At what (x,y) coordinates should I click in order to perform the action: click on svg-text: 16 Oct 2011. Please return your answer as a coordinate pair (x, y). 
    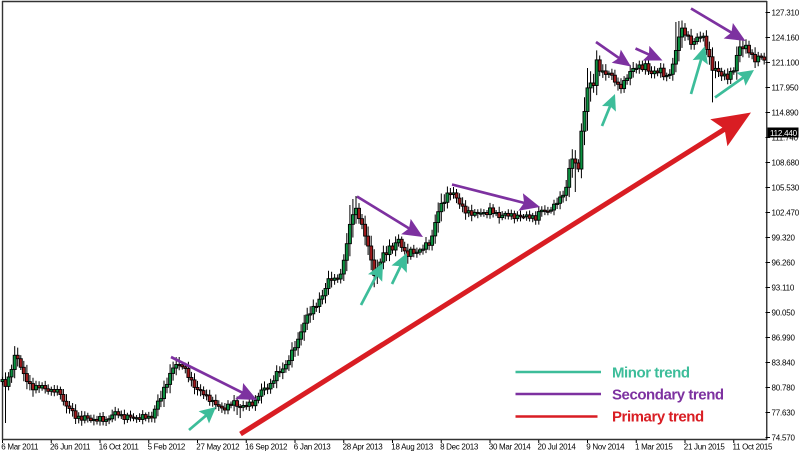
    Looking at the image, I should click on (119, 447).